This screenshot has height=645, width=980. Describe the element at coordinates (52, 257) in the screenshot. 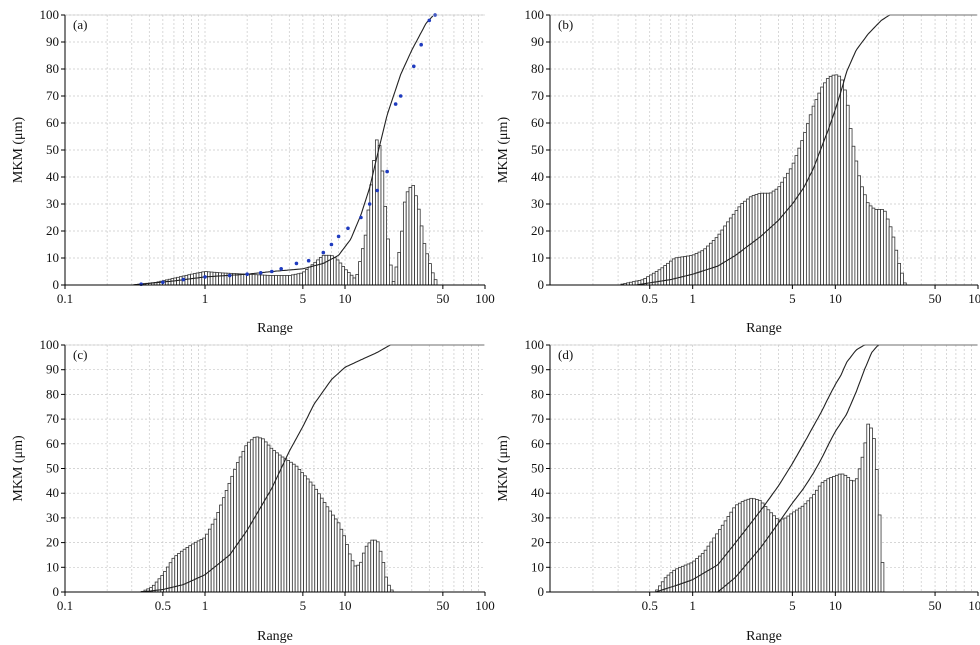

I see `y-tick-label: 10` at that location.